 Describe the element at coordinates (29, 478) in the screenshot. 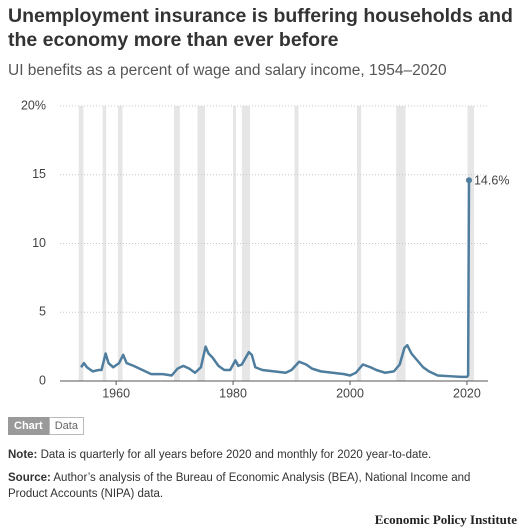

I see `source-label: Source:` at that location.